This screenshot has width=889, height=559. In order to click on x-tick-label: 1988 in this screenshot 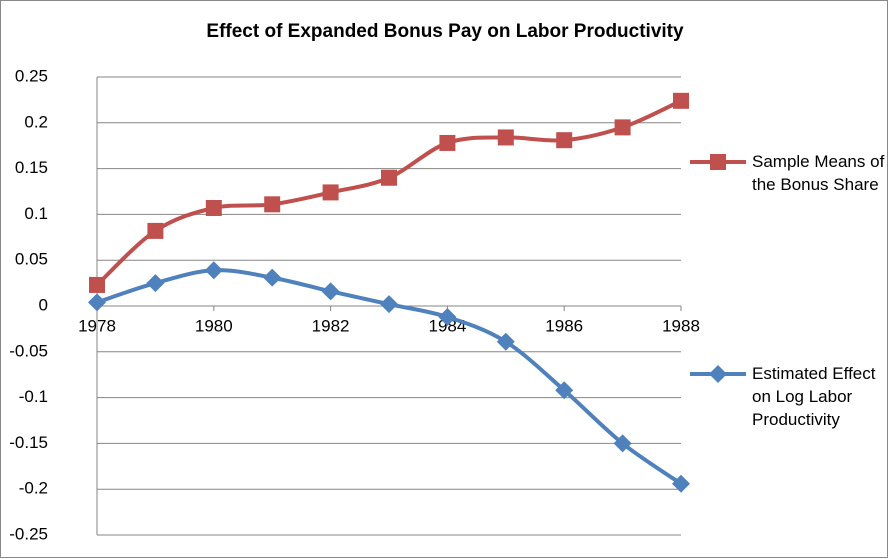, I will do `click(681, 325)`.